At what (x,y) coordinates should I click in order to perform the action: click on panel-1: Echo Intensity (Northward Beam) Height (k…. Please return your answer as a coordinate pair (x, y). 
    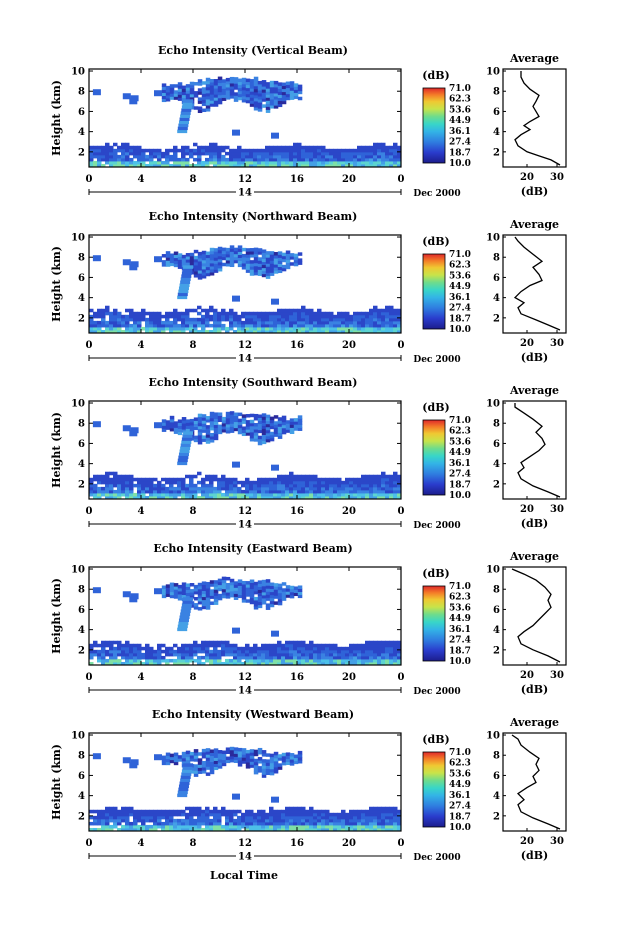
    Looking at the image, I should click on (308, 287).